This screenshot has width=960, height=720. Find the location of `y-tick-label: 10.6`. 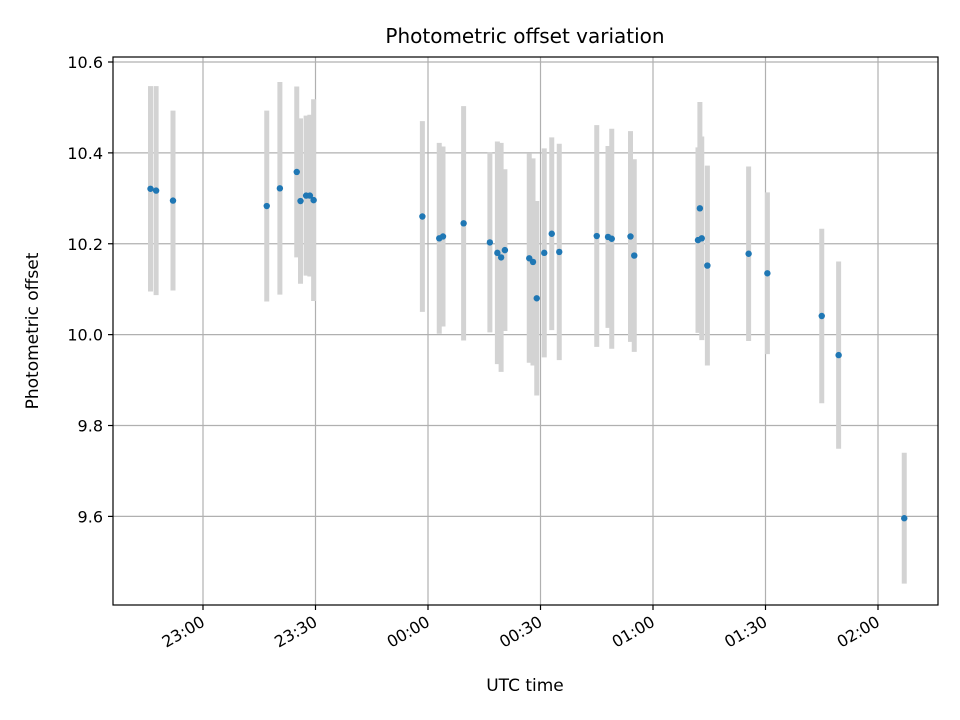

y-tick-label: 10.6 is located at coordinates (85, 62).